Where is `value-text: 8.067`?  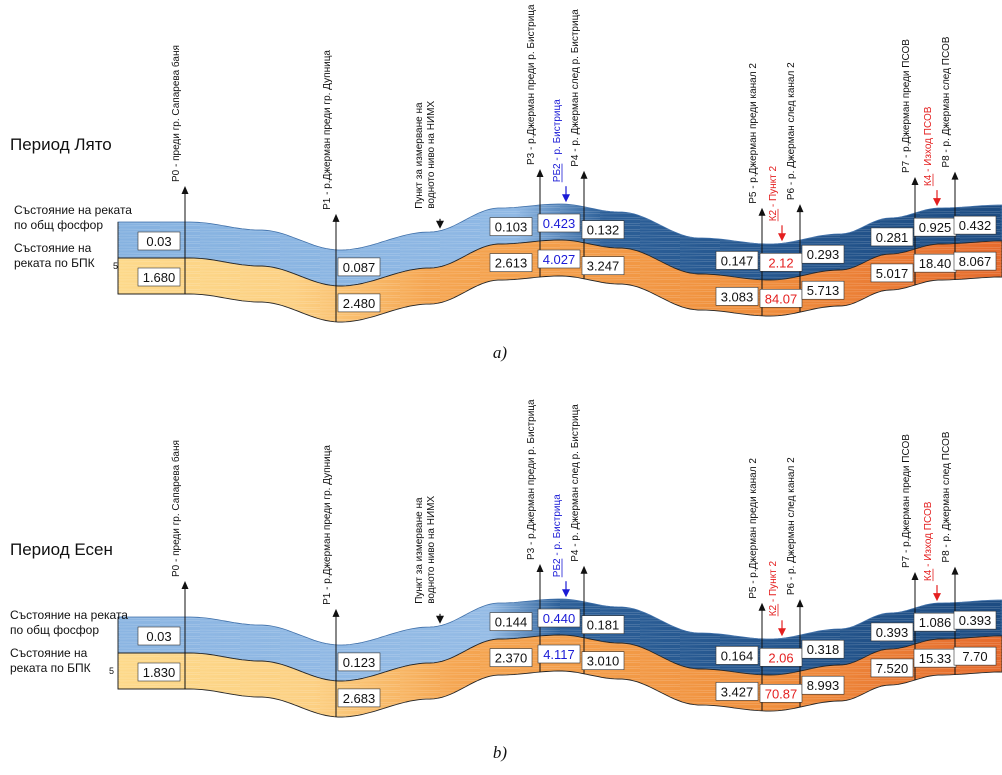 value-text: 8.067 is located at coordinates (975, 261).